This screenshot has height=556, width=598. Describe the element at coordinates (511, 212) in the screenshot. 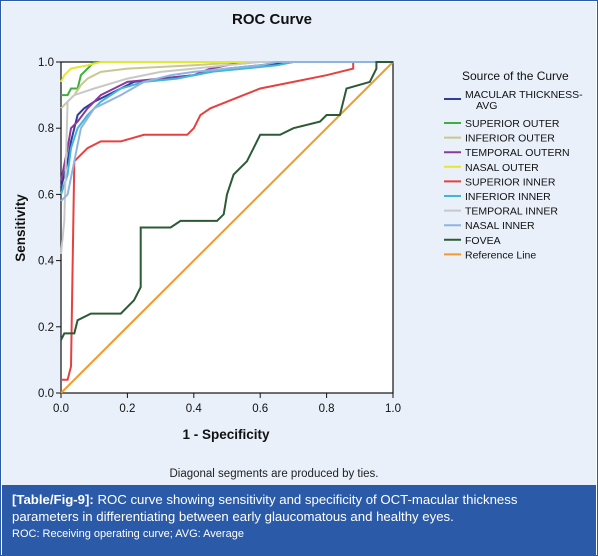

I see `legend-label-temporal-inner: TEMPORAL INNER` at that location.